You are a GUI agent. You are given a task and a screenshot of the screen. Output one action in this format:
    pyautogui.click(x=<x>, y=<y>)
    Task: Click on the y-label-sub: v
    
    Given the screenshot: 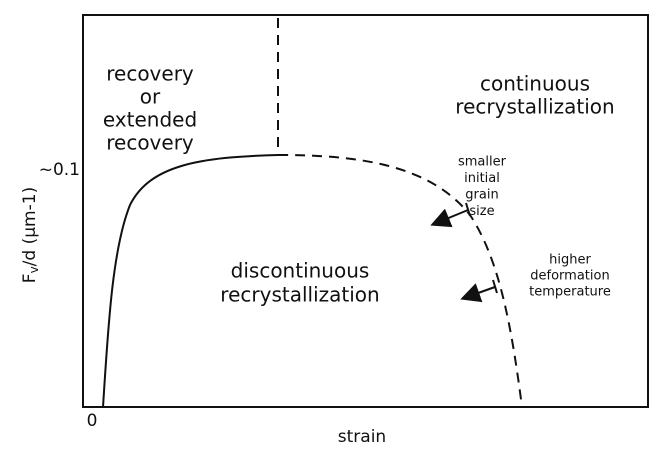 What is the action you would take?
    pyautogui.click(x=34, y=269)
    